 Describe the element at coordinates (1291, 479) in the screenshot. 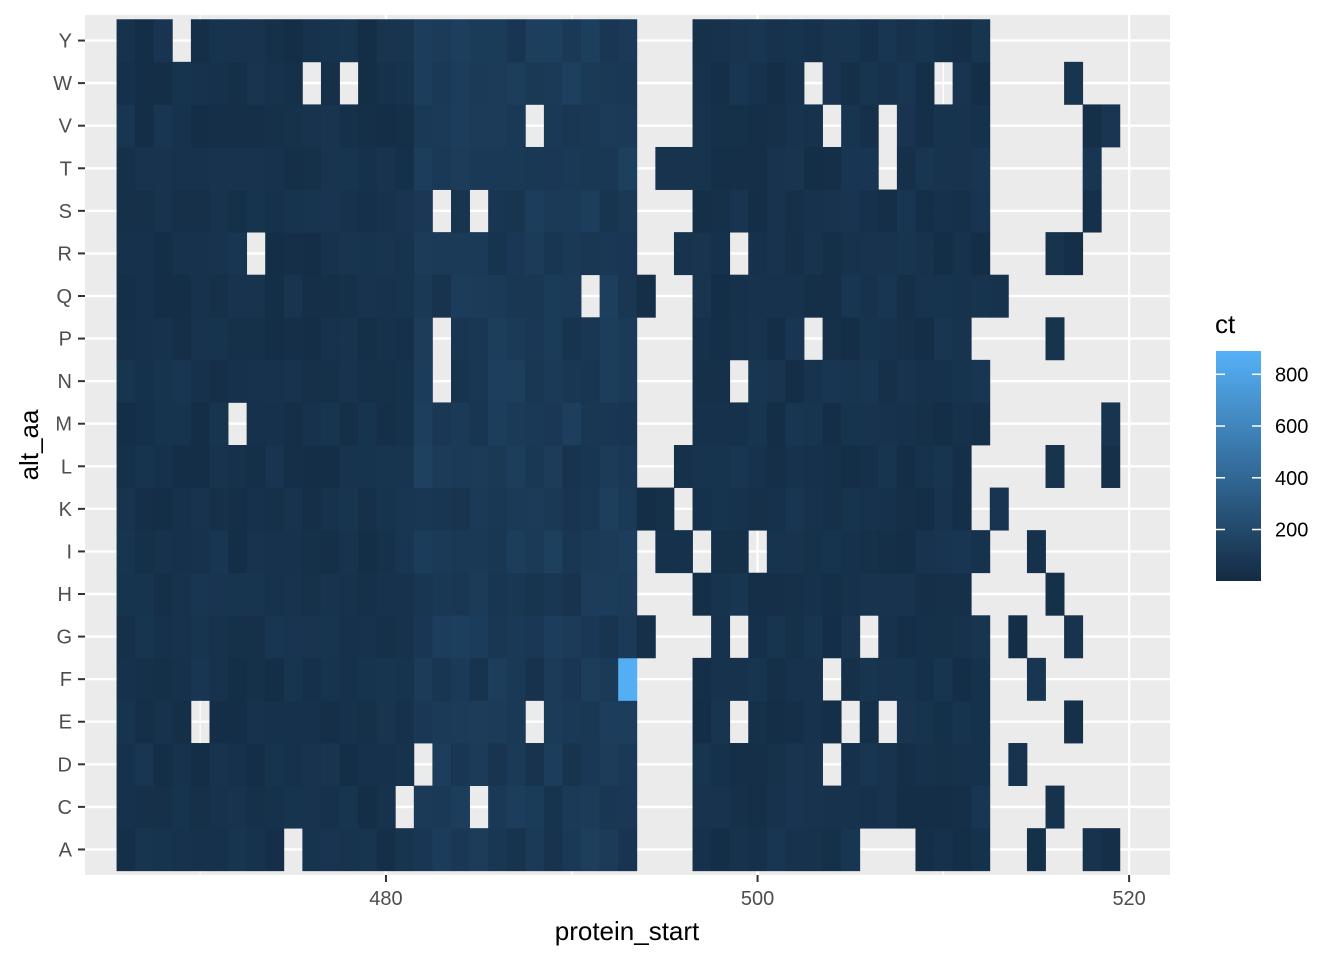

I see `legend-tick-label: 400` at that location.